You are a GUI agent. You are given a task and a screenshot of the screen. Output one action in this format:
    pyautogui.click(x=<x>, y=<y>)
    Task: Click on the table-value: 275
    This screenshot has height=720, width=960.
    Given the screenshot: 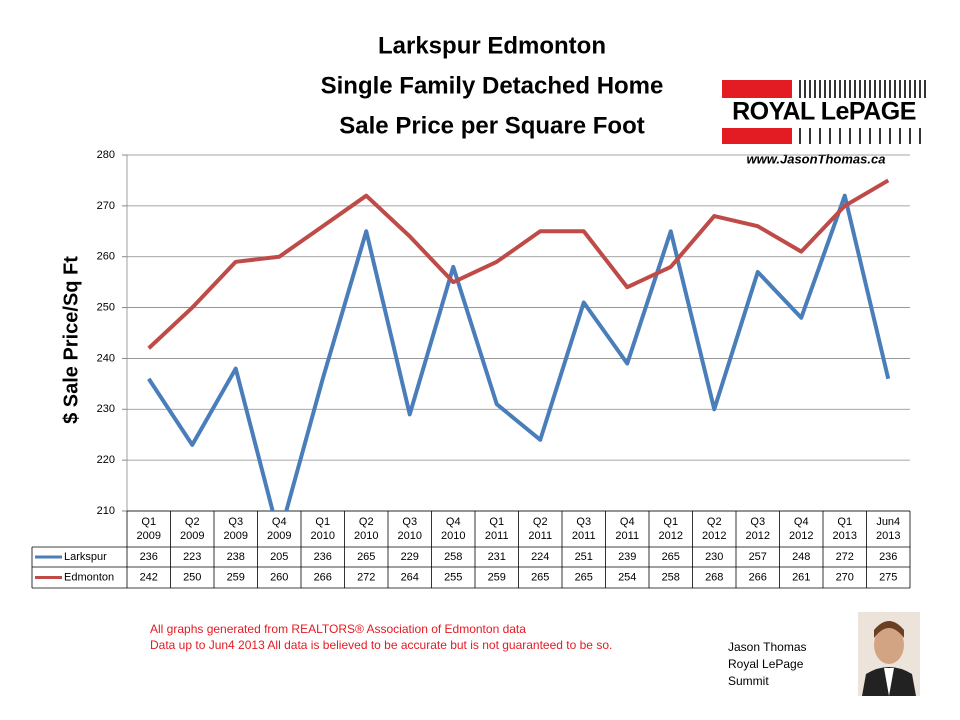 What is the action you would take?
    pyautogui.click(x=888, y=577)
    